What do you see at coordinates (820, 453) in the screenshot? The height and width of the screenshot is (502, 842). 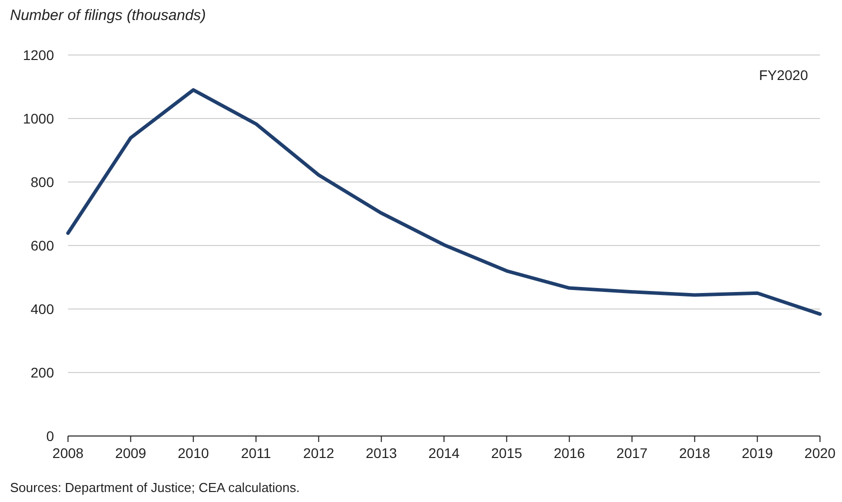 I see `x-tick-label: 2020` at bounding box center [820, 453].